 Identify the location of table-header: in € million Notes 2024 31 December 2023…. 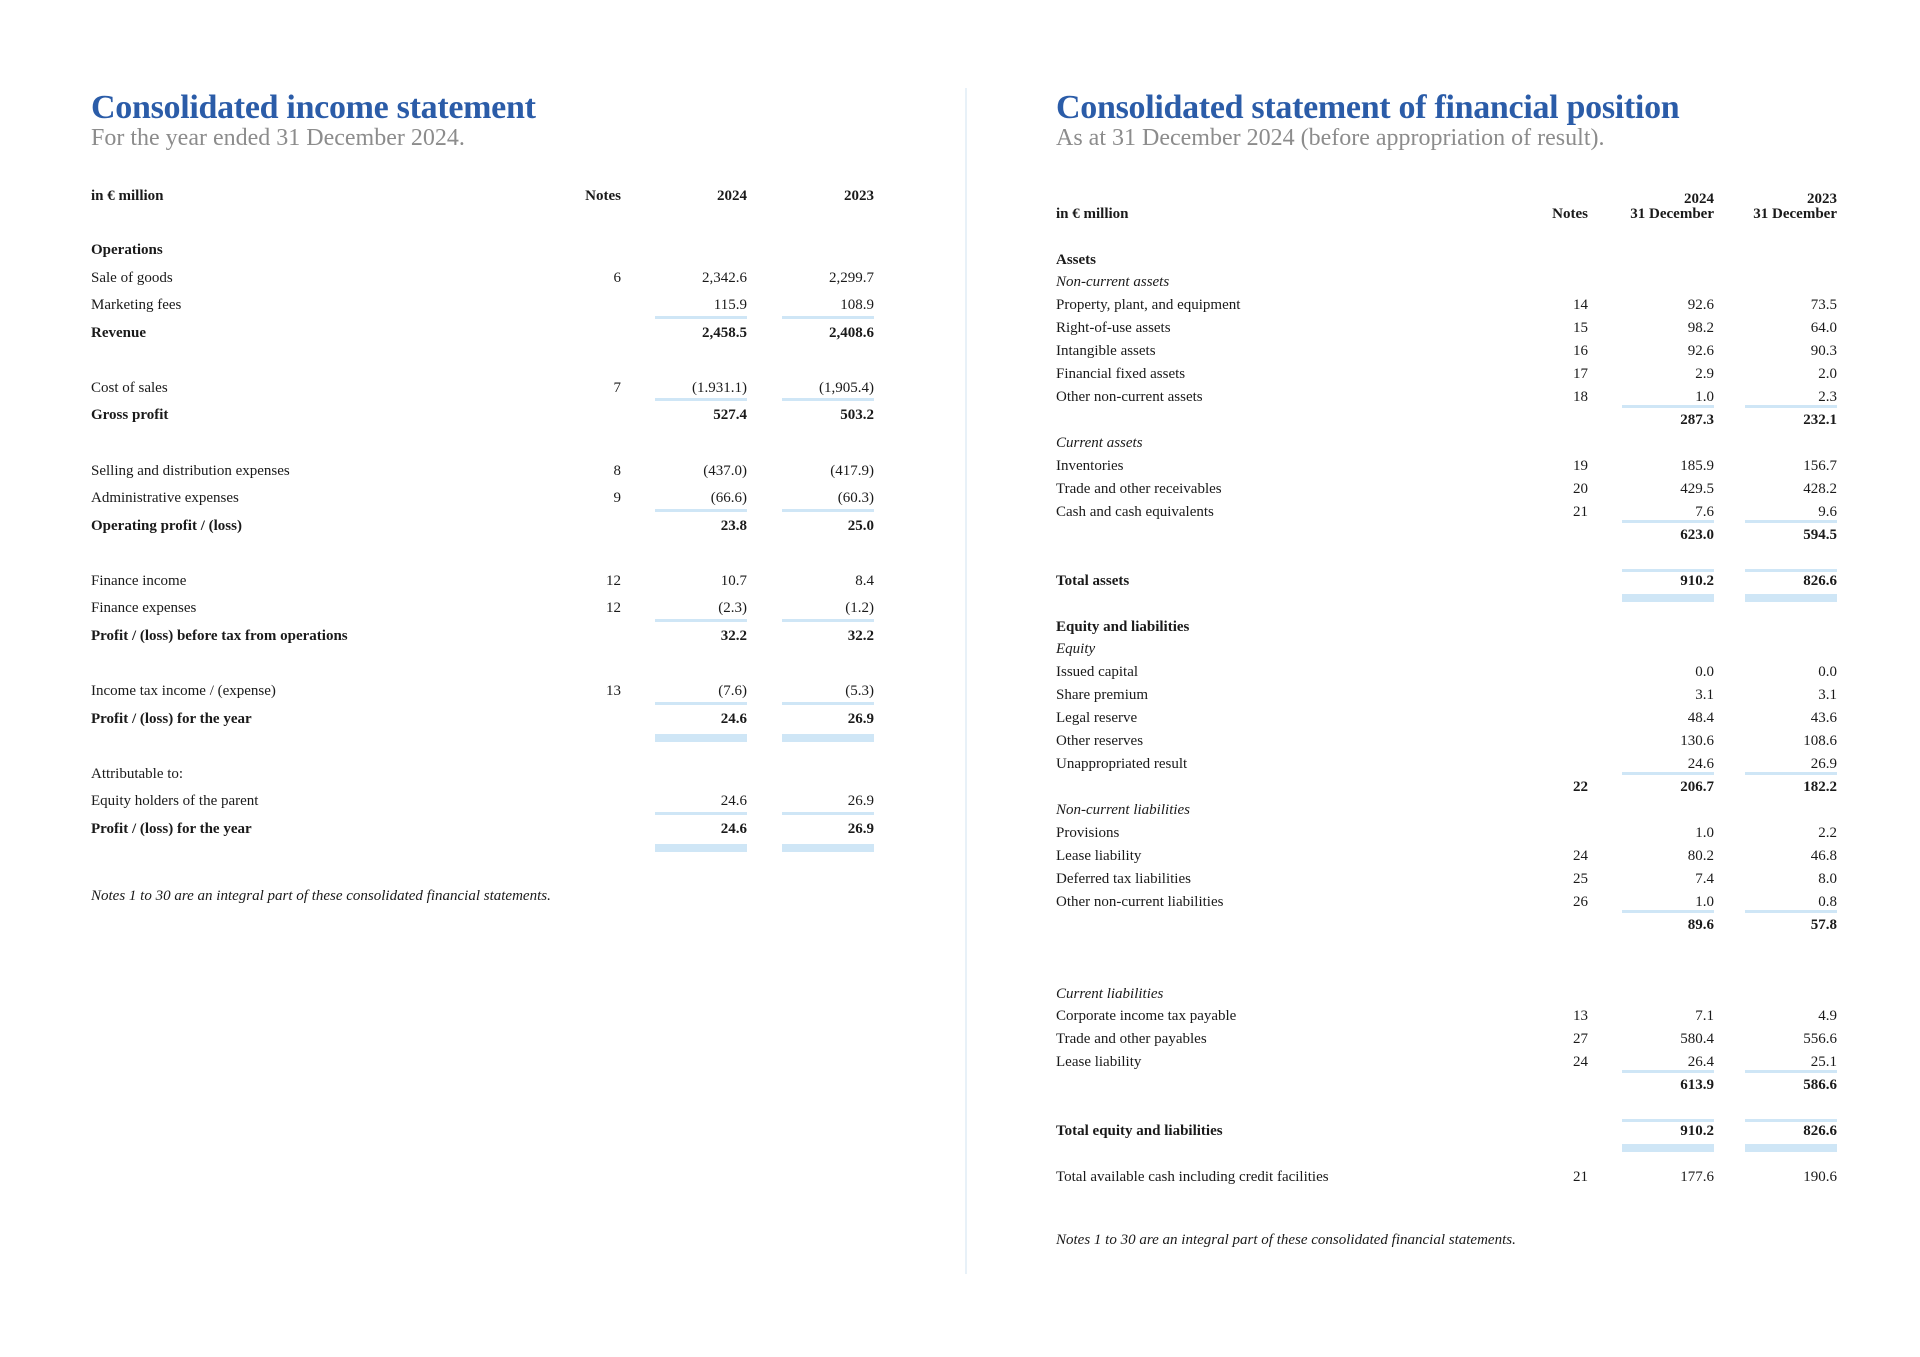
(1446, 219).